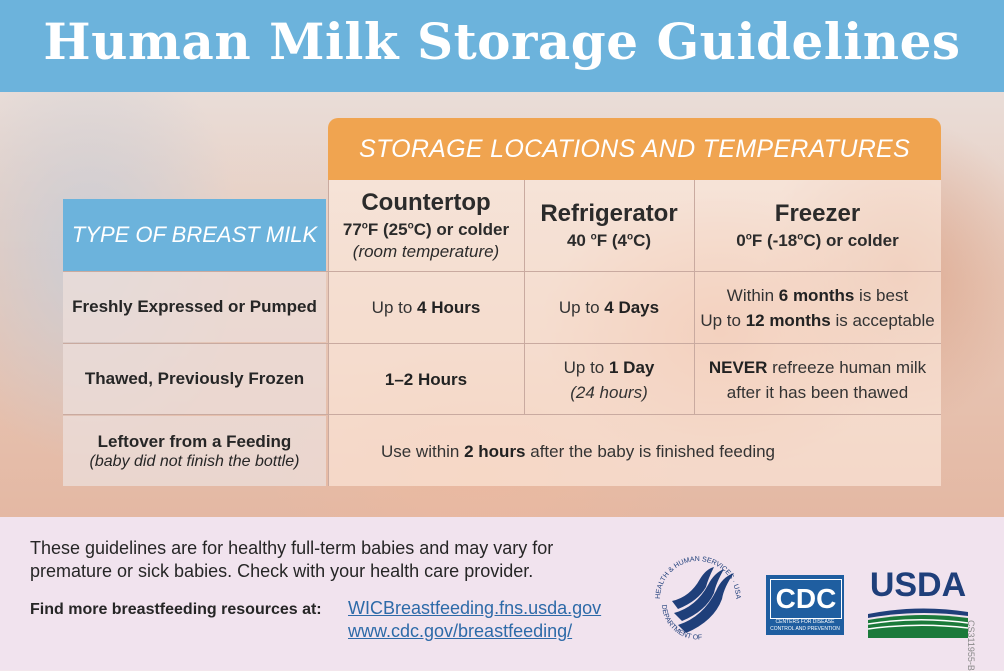 This screenshot has height=671, width=1004. I want to click on column-name: Freezer, so click(817, 213).